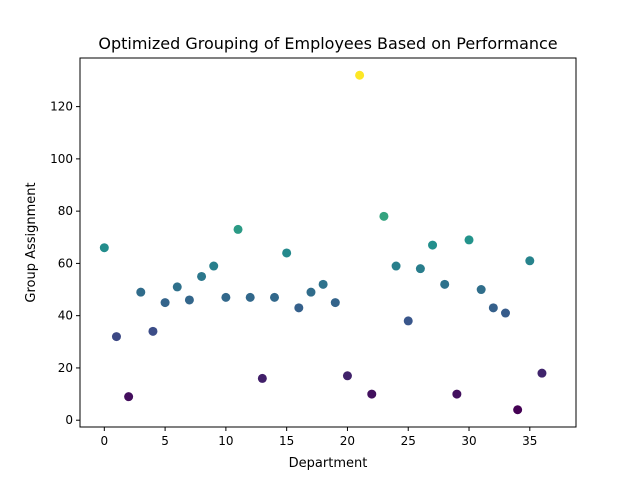  Describe the element at coordinates (65, 211) in the screenshot. I see `y-tick-label: 80` at that location.